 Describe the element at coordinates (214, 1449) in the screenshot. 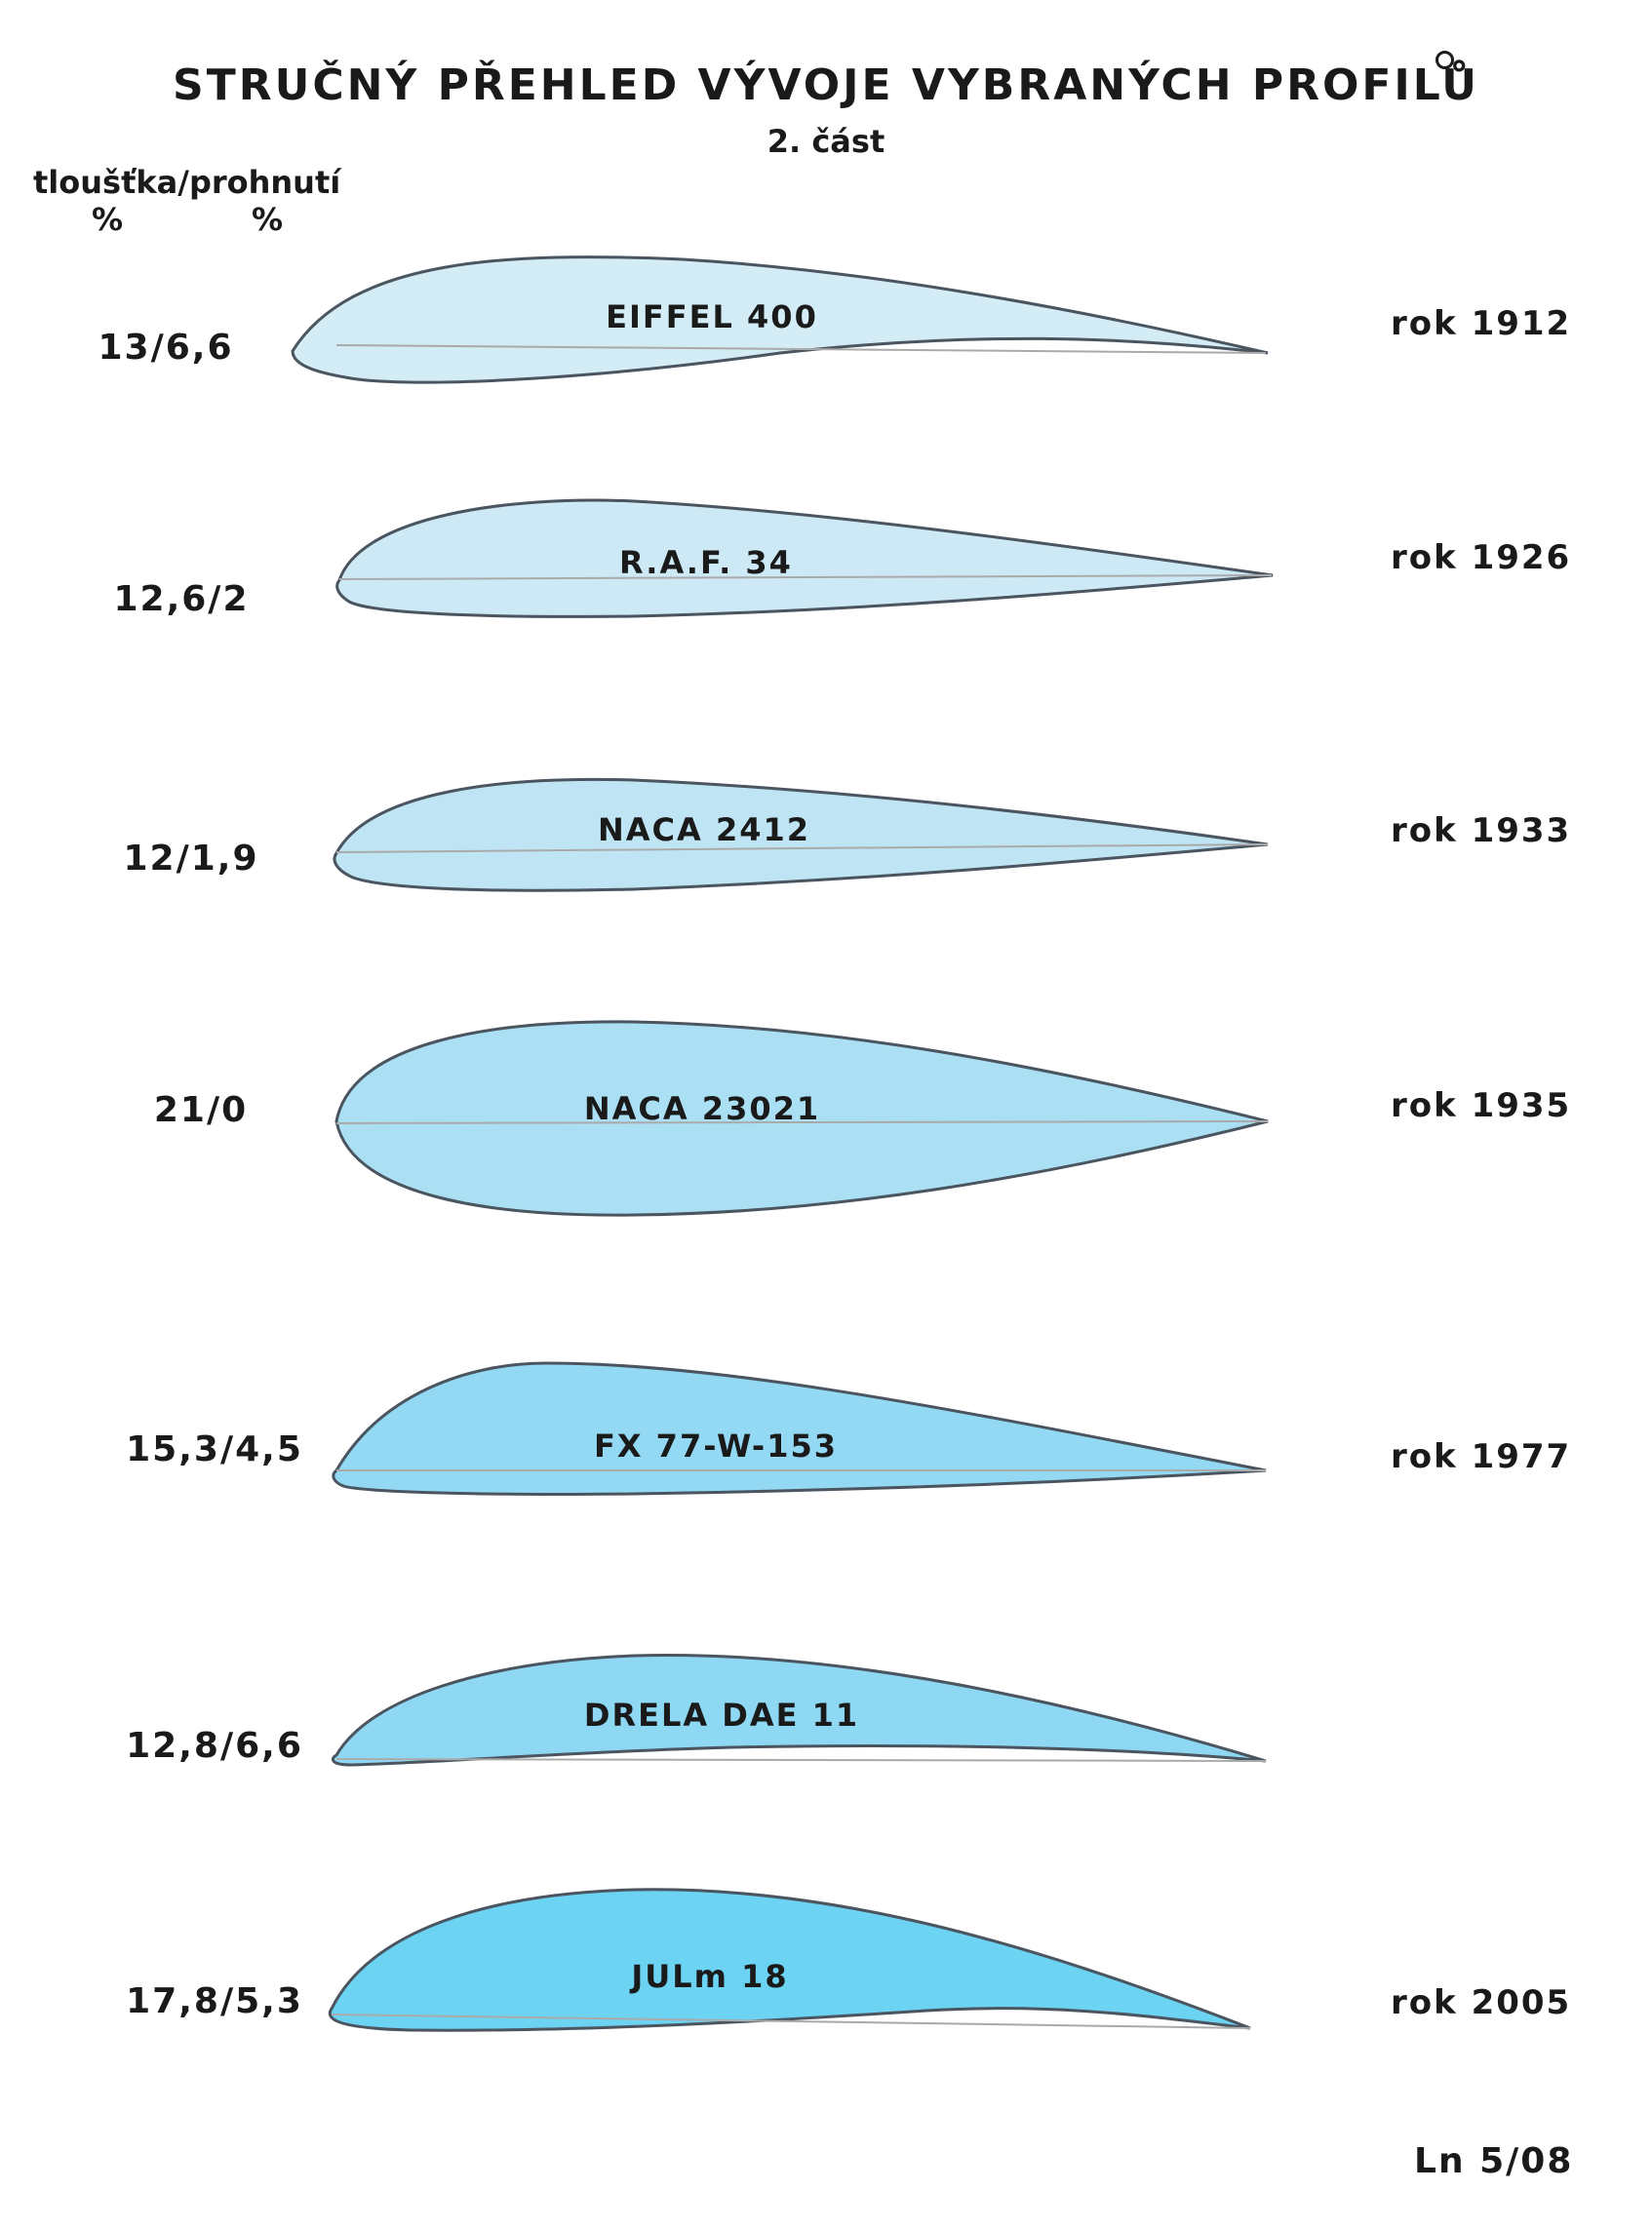

I see `ratio-label: 15,3/4,5` at that location.